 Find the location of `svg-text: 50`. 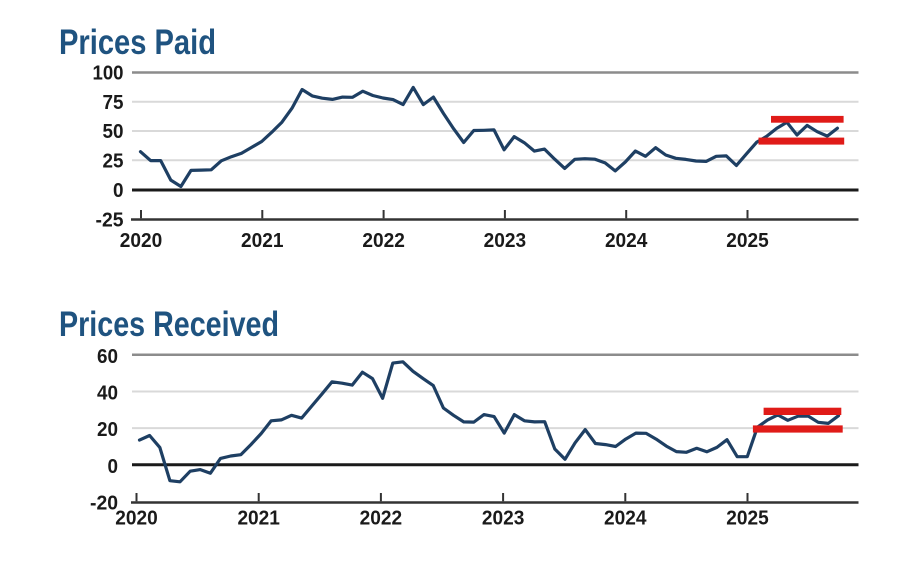

svg-text: 50 is located at coordinates (113, 132).